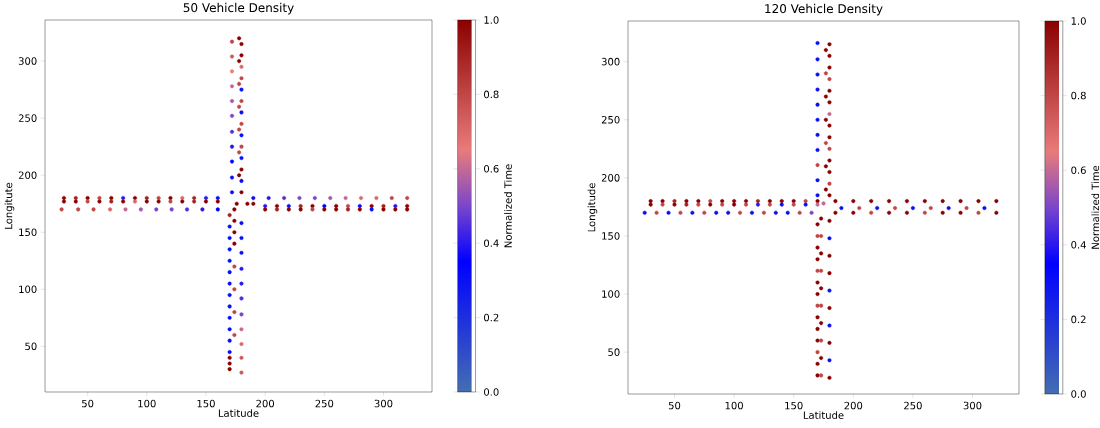 The height and width of the screenshot is (428, 1100). Describe the element at coordinates (592, 207) in the screenshot. I see `y-axis-title: Longitude` at that location.